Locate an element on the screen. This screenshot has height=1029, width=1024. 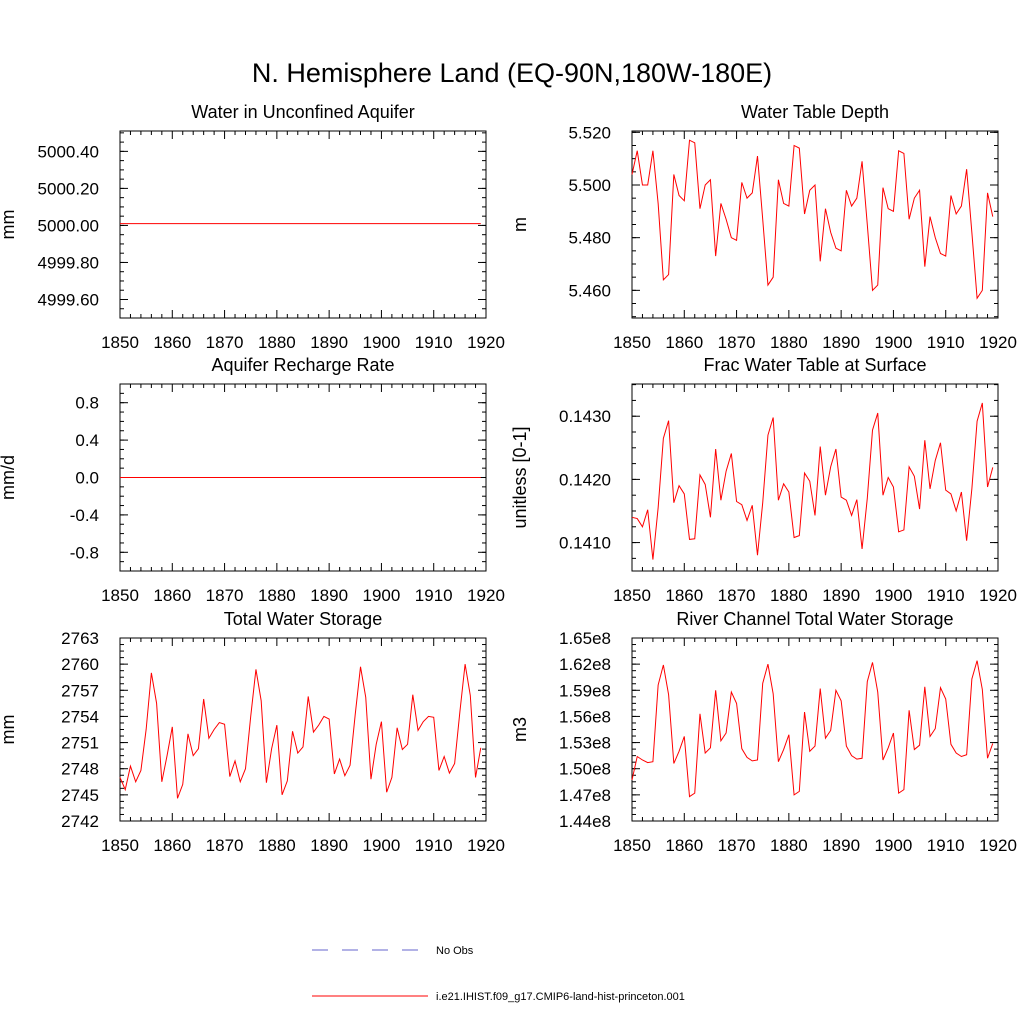
y-tick-label: 5.520 is located at coordinates (589, 132).